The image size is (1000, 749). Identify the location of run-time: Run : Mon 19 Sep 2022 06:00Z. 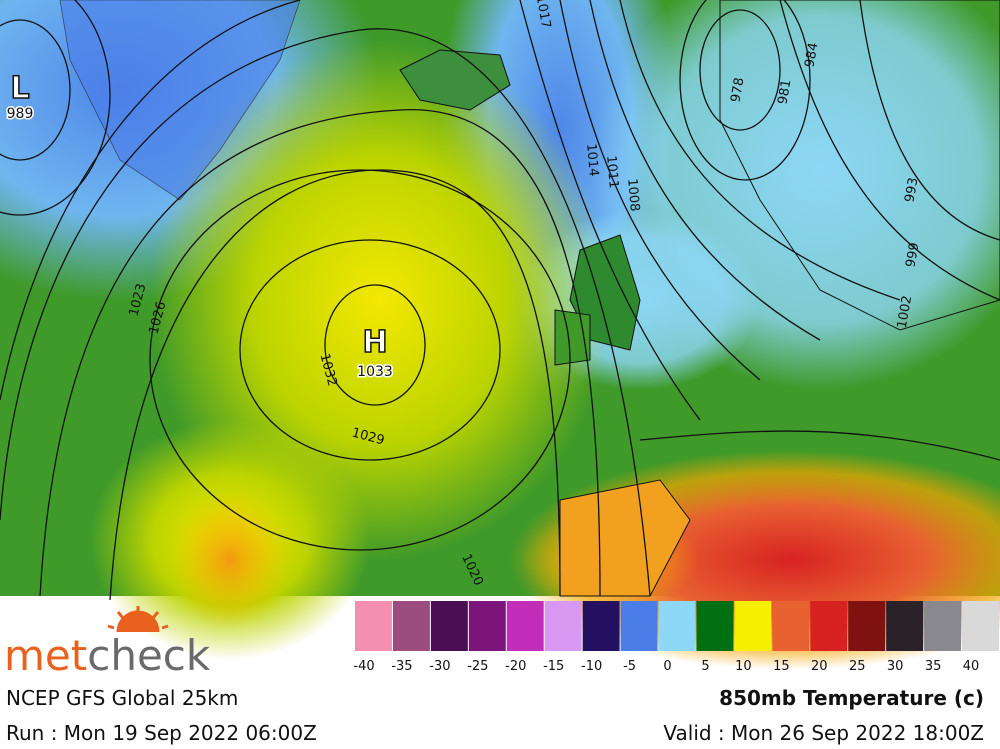
(161, 733).